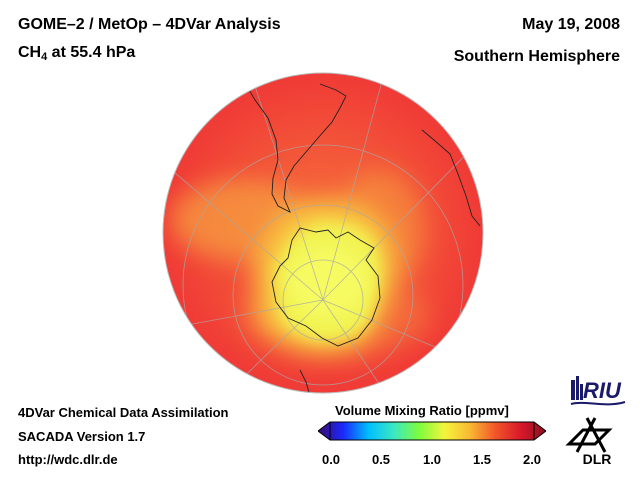  I want to click on africa-coast, so click(451, 178).